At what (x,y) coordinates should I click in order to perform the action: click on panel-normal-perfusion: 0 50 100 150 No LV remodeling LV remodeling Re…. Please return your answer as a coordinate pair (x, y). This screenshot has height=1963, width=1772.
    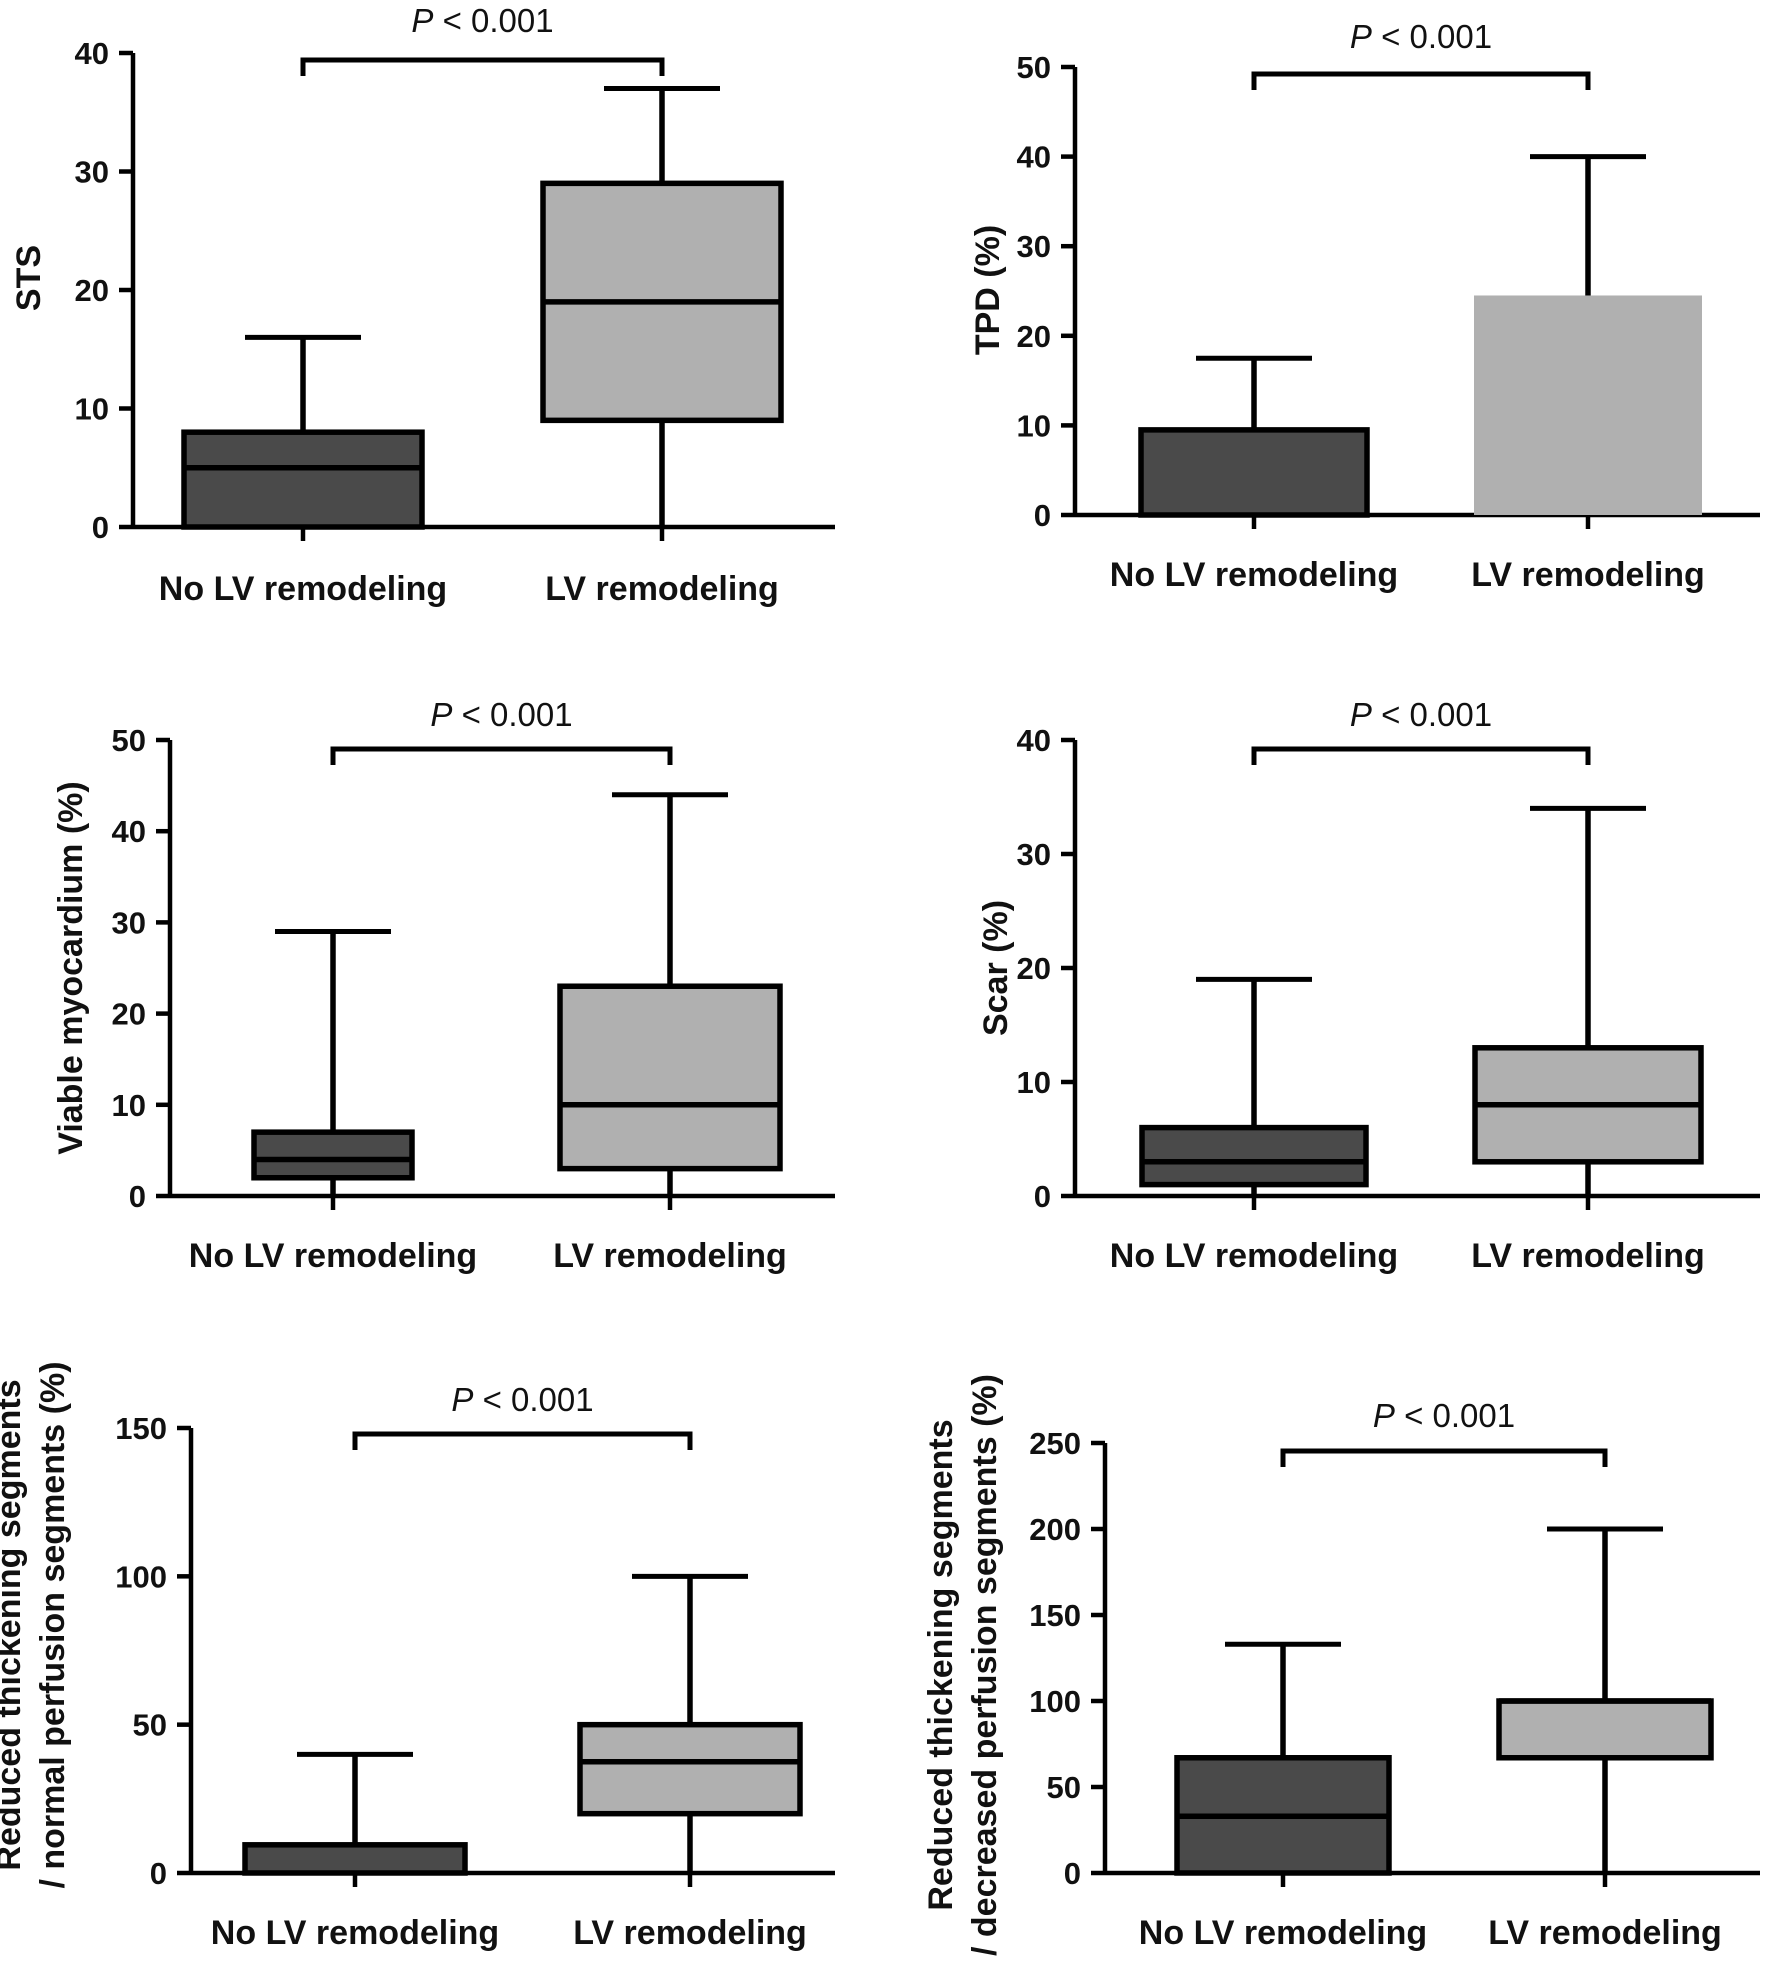
    Looking at the image, I should click on (417, 1656).